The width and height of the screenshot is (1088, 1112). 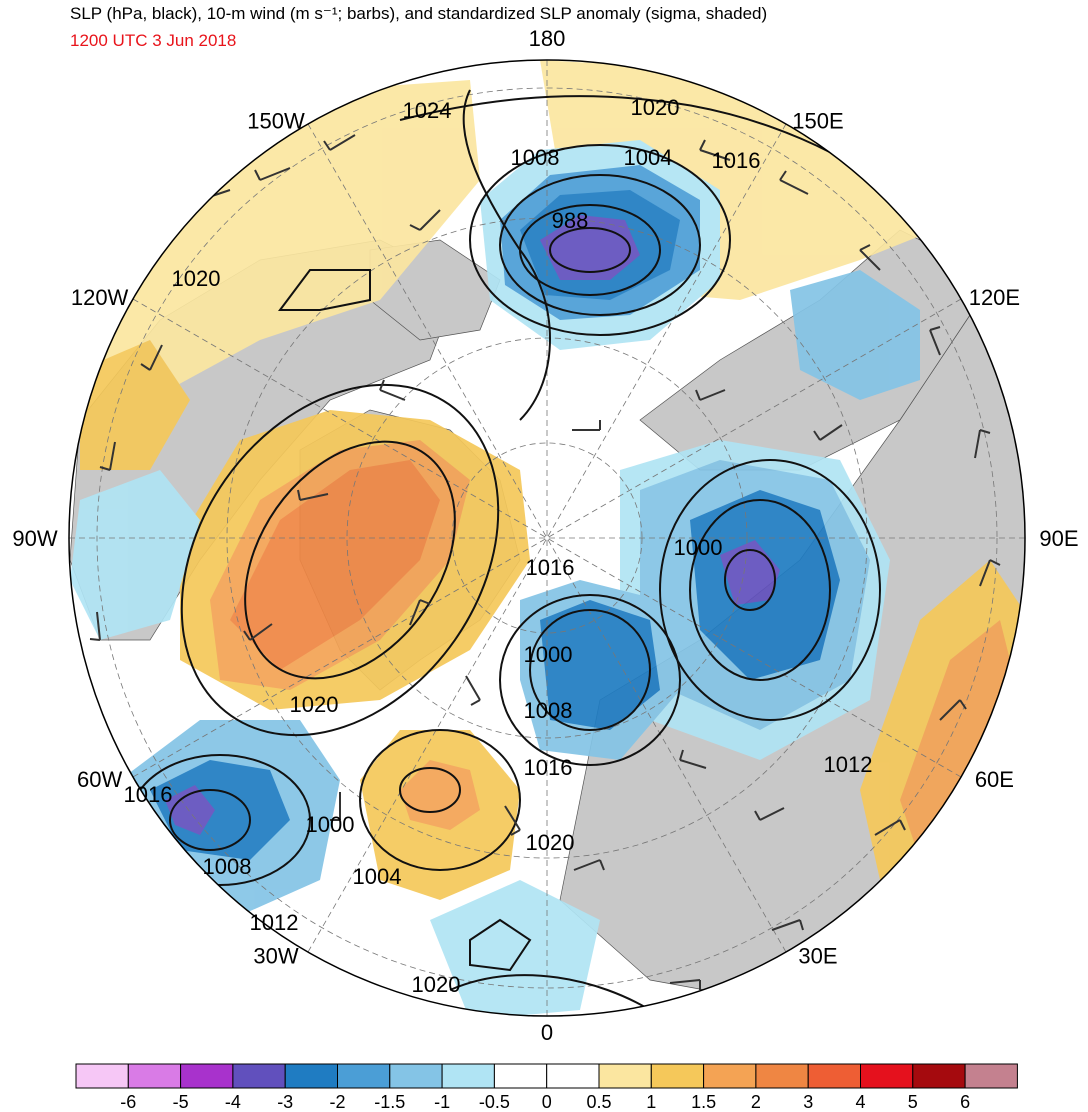 What do you see at coordinates (598, 1102) in the screenshot?
I see `colorbar-tick: 0.5` at bounding box center [598, 1102].